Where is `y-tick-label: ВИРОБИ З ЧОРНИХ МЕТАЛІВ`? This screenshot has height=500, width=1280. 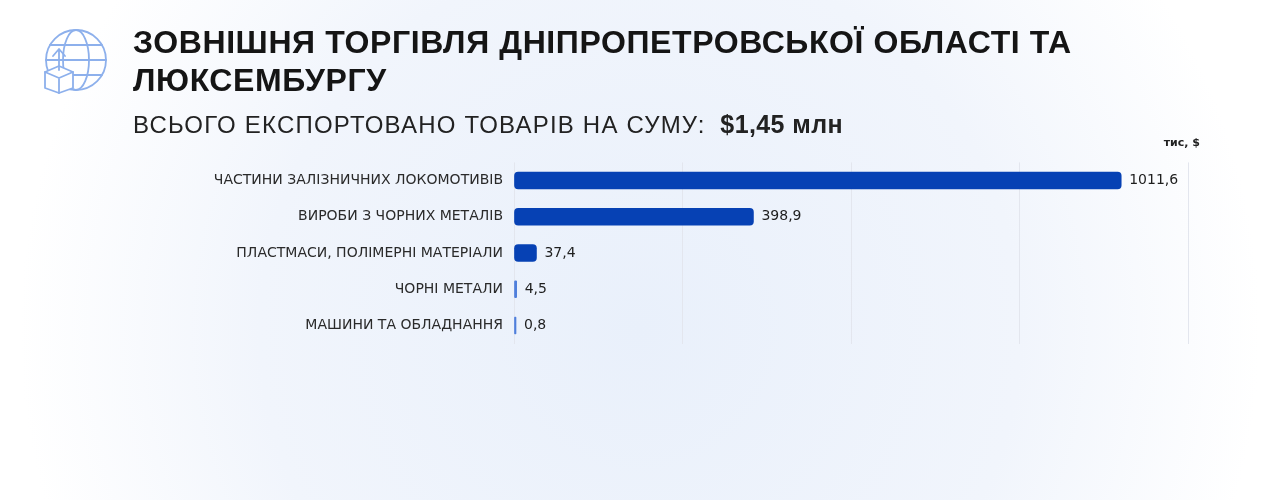 y-tick-label: ВИРОБИ З ЧОРНИХ МЕТАЛІВ is located at coordinates (400, 215).